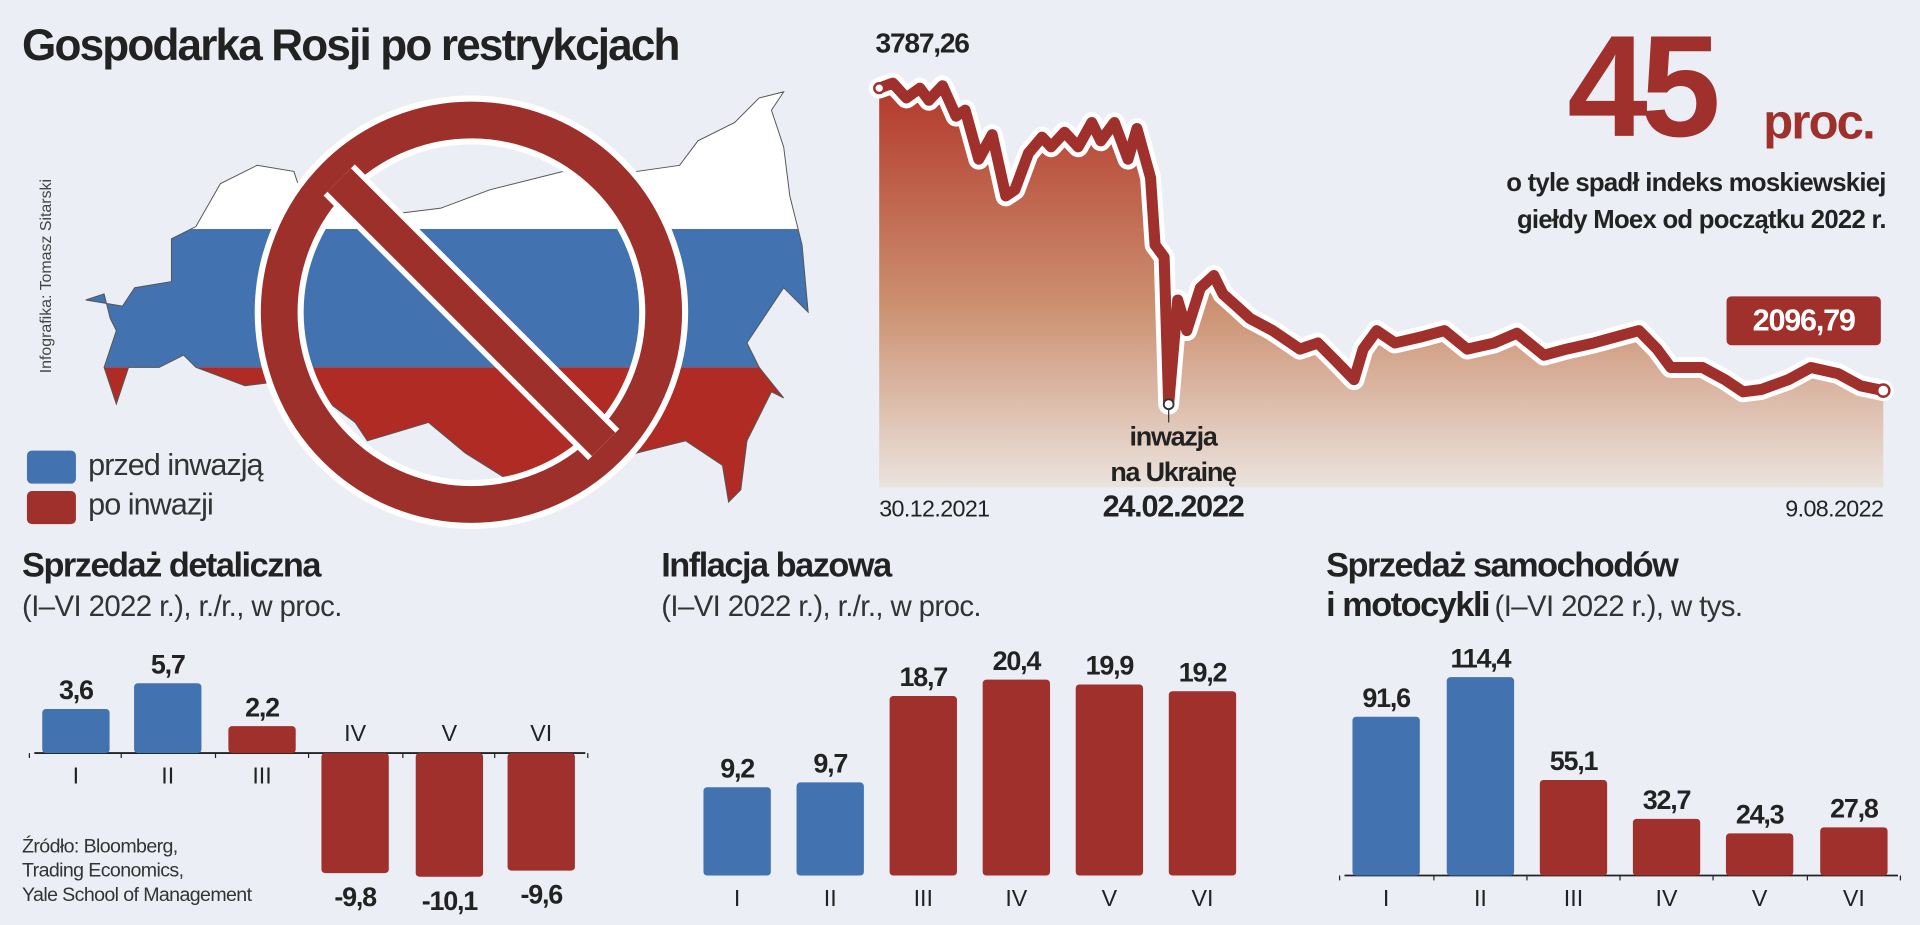 The width and height of the screenshot is (1920, 925). What do you see at coordinates (103, 871) in the screenshot?
I see `source-line: Trading Economics,` at bounding box center [103, 871].